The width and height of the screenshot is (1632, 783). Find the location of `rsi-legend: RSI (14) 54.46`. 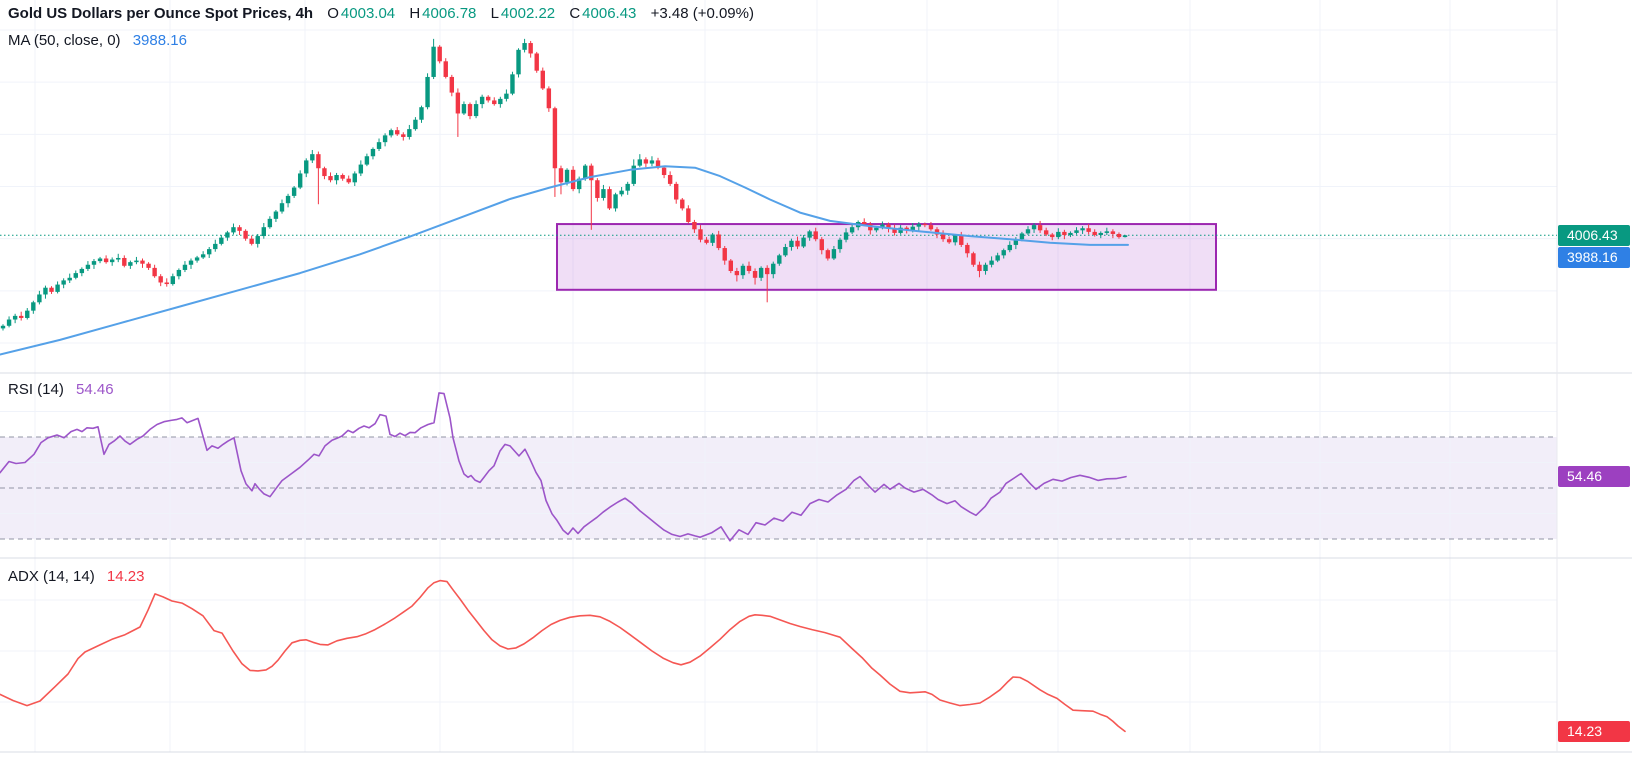

rsi-legend: RSI (14) 54.46 is located at coordinates (61, 389).